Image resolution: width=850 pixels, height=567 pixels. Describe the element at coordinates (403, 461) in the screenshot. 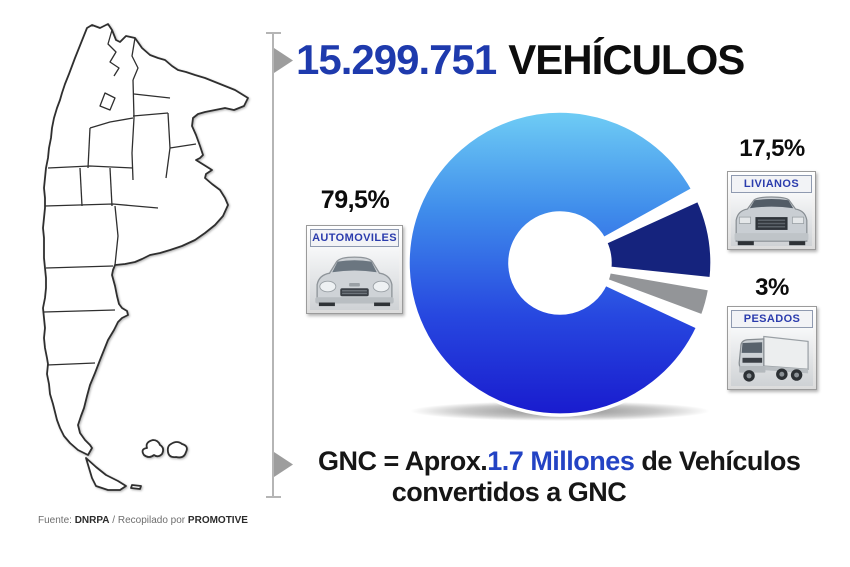

I see `gnc-prefix: GNC = Aprox.` at that location.